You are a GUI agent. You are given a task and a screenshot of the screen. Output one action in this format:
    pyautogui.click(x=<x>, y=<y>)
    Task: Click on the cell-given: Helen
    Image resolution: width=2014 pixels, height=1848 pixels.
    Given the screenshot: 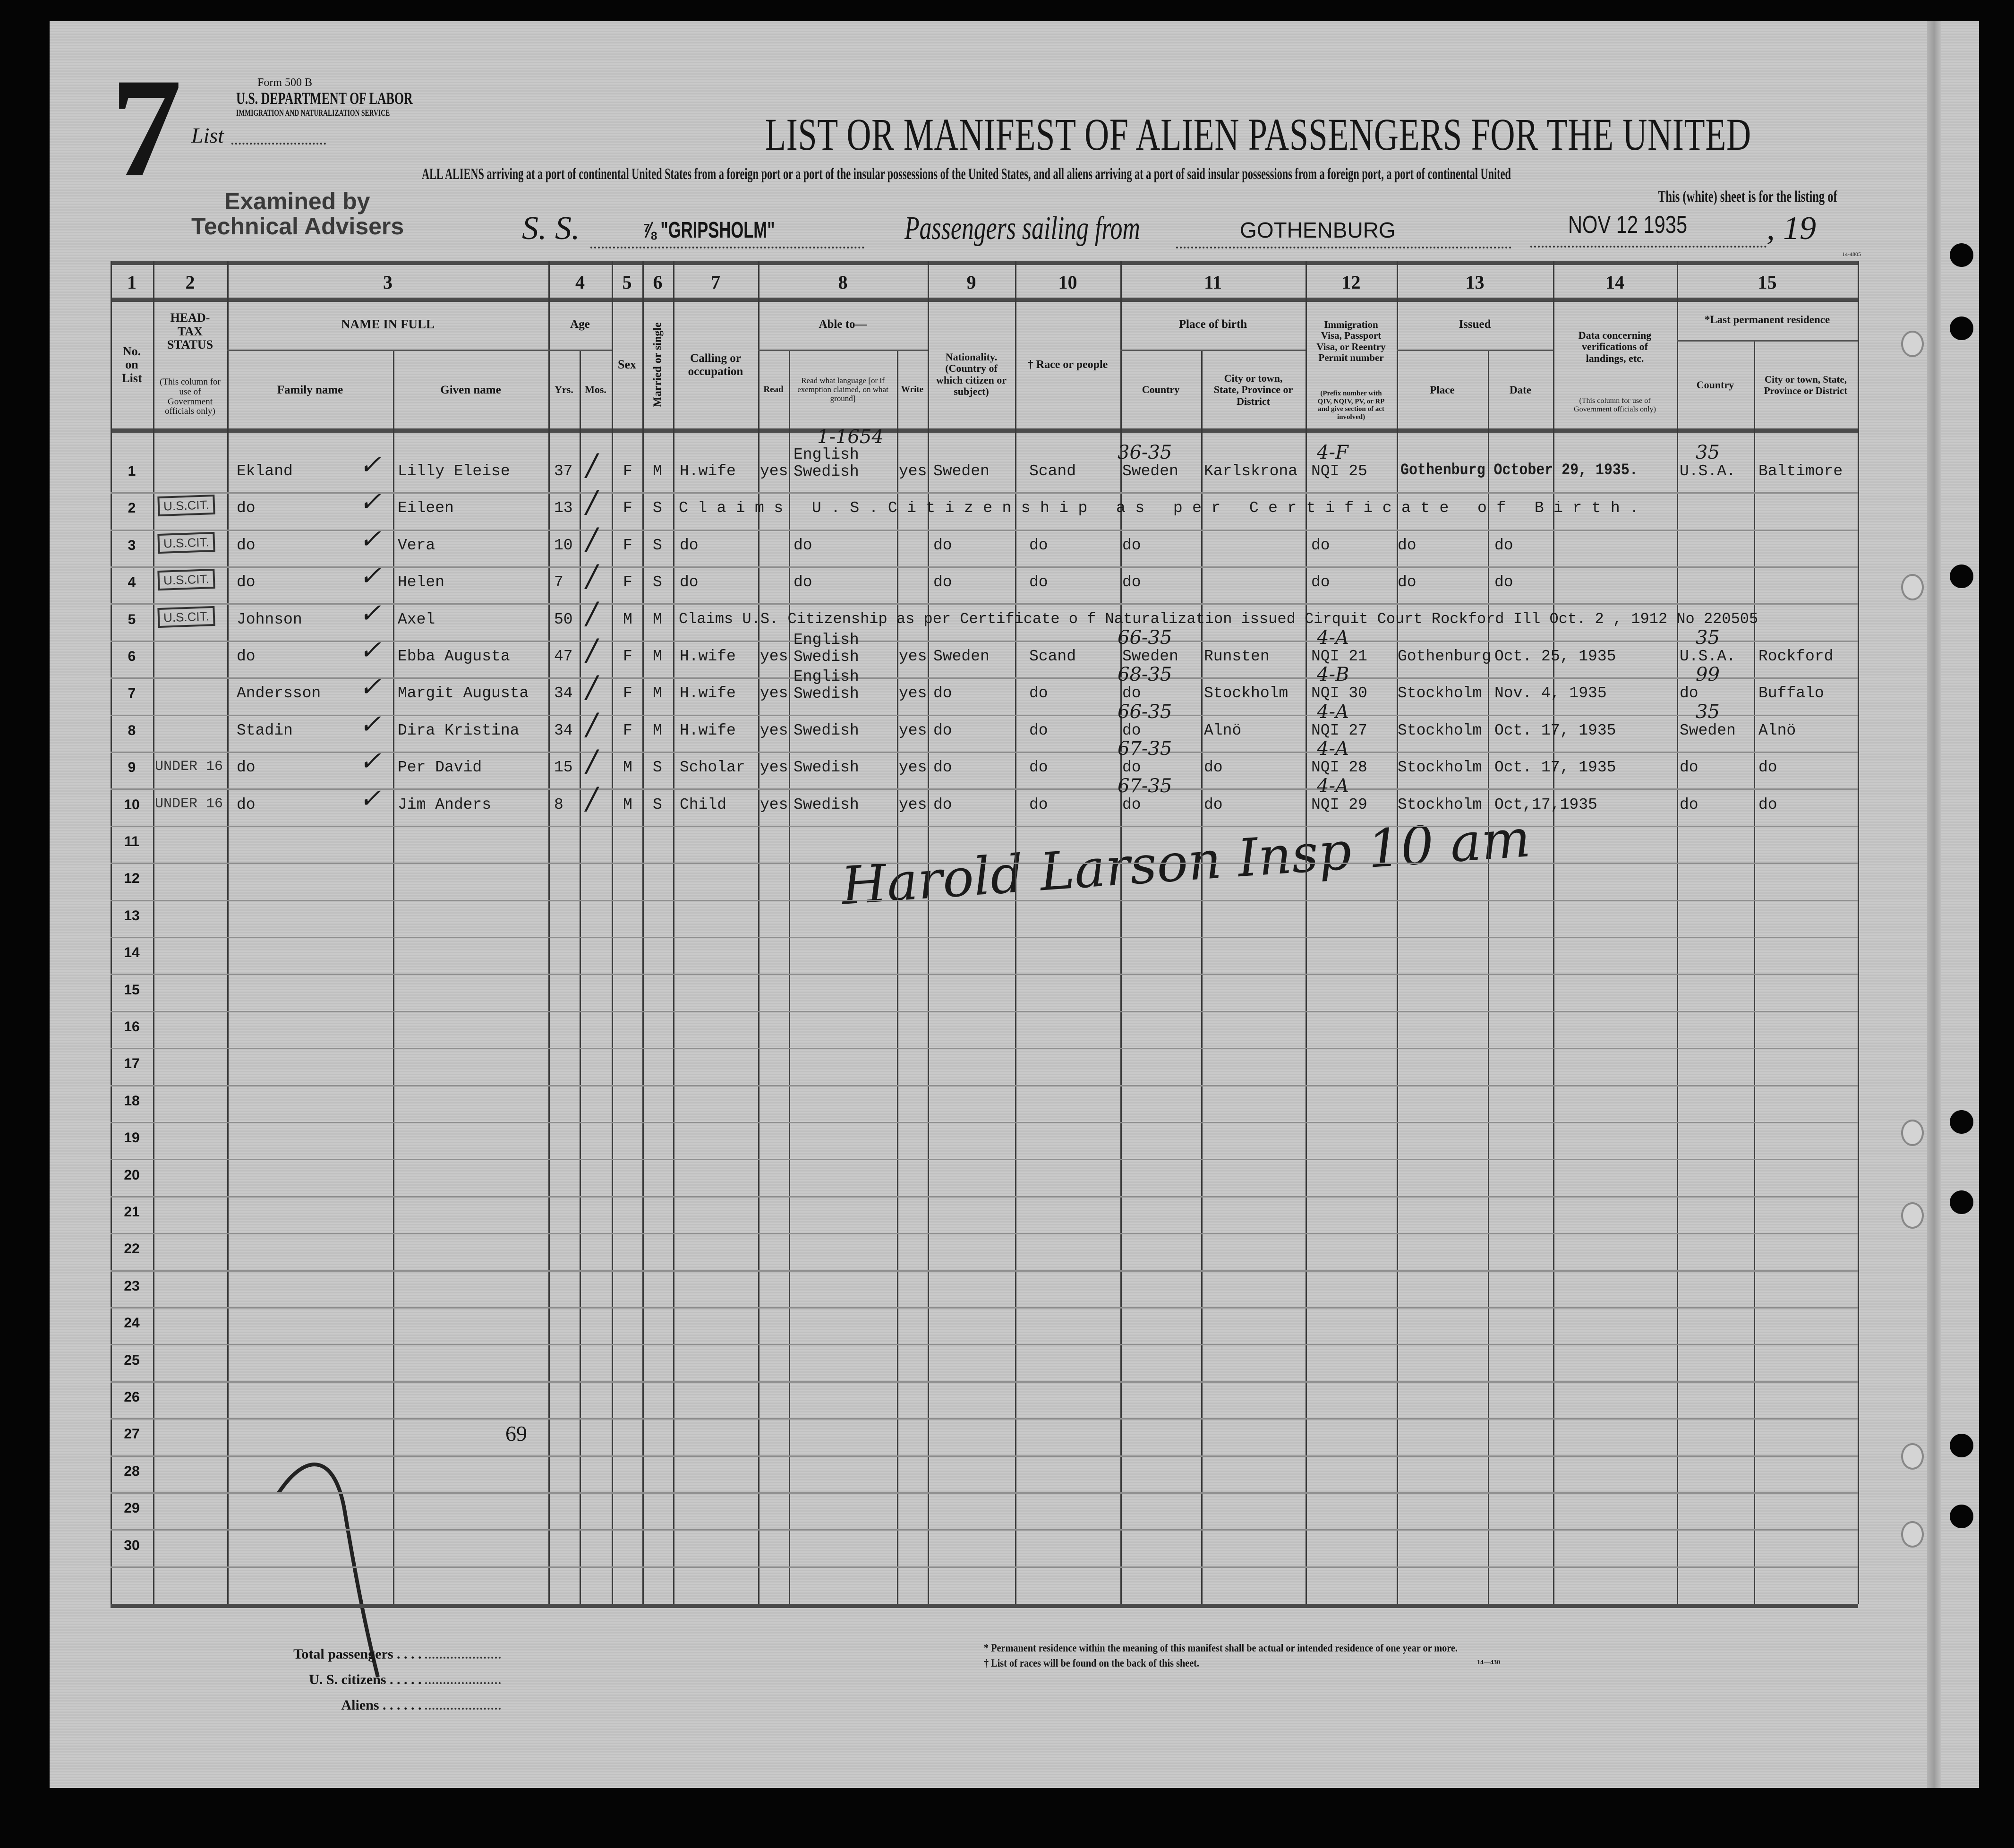 What is the action you would take?
    pyautogui.click(x=421, y=582)
    